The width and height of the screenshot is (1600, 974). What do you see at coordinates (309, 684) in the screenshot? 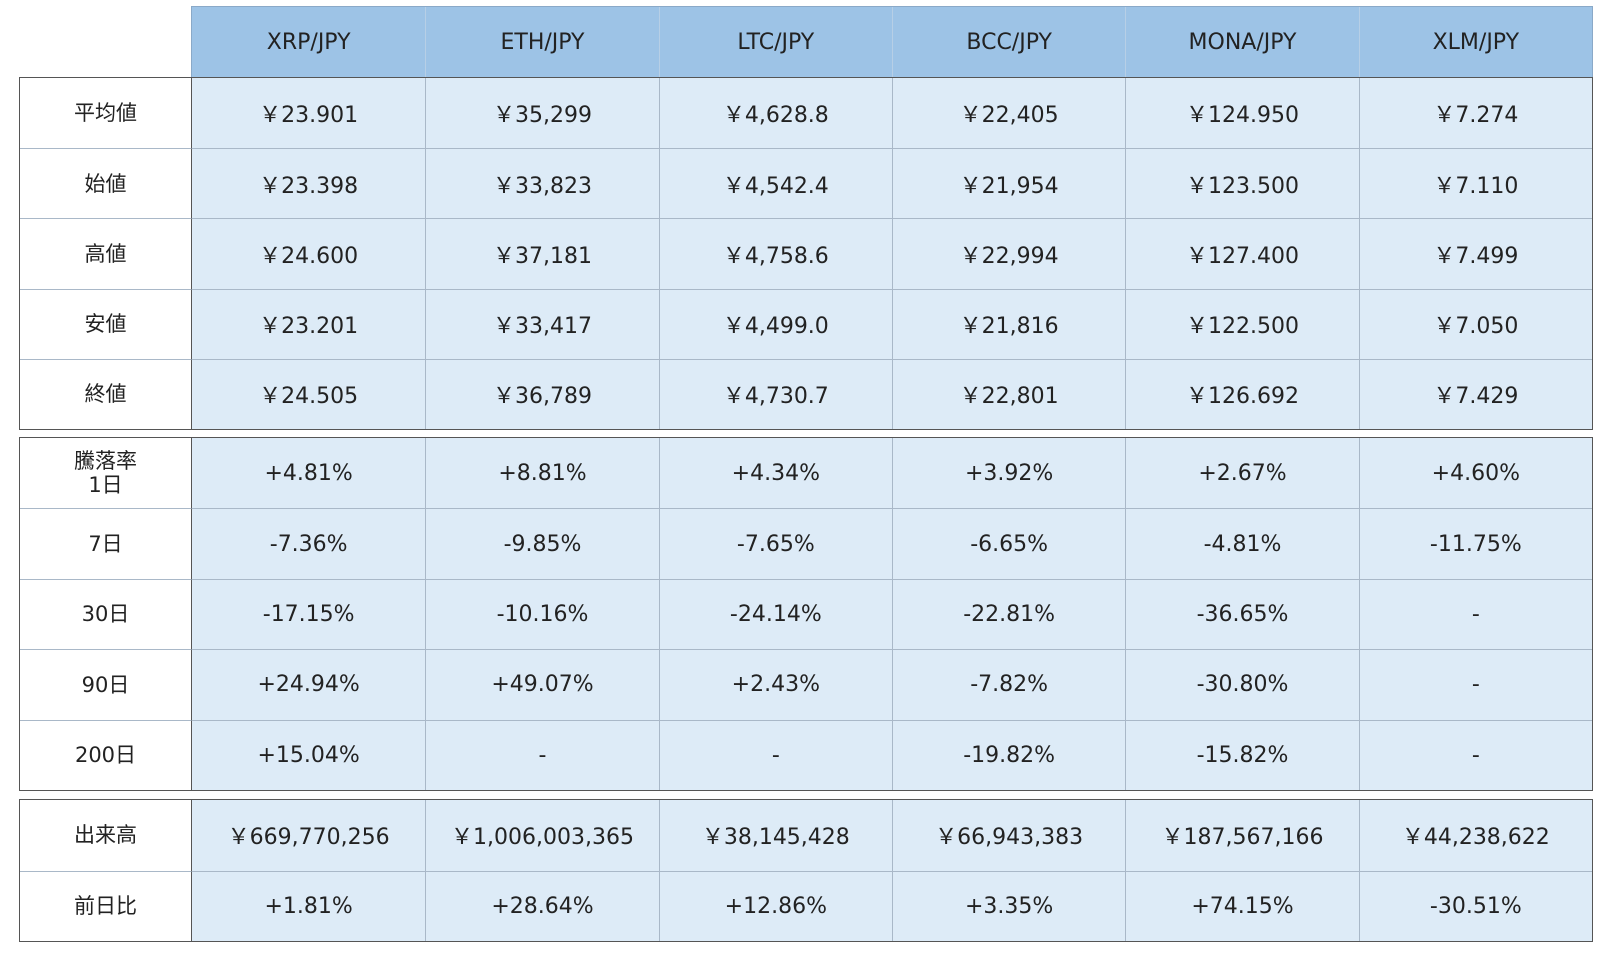
I see `table-cell: +24.94%` at bounding box center [309, 684].